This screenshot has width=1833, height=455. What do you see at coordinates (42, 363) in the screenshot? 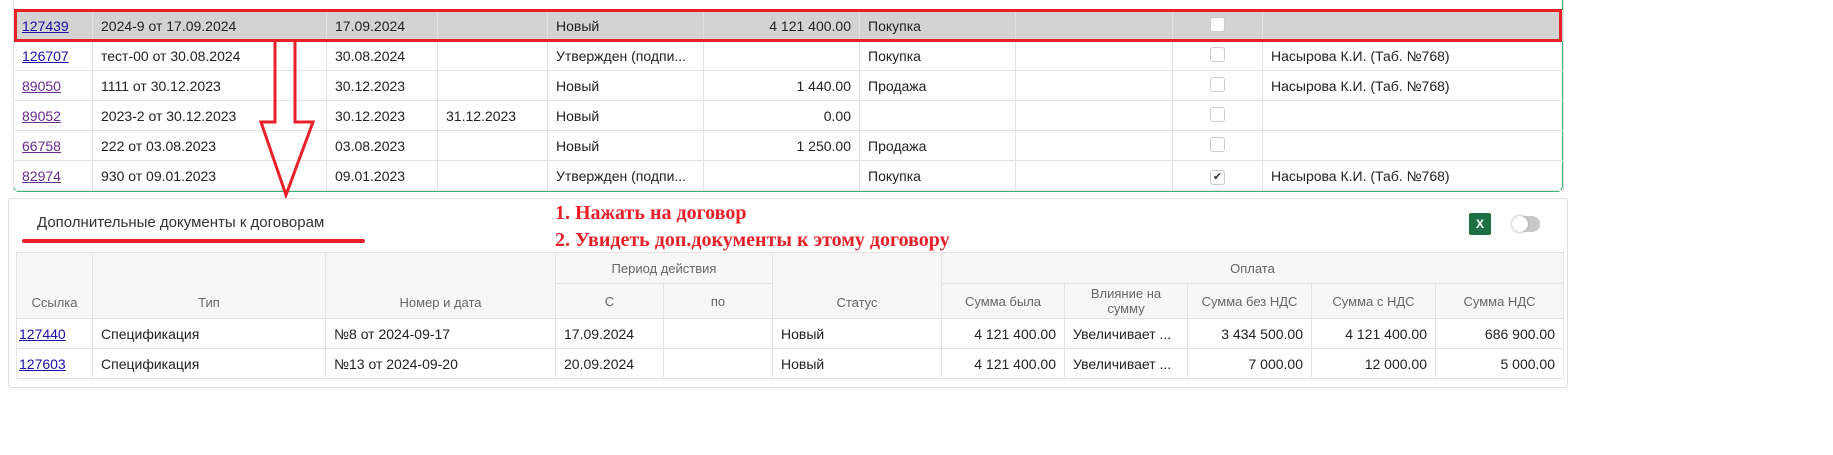
I see `document-link: 127603` at bounding box center [42, 363].